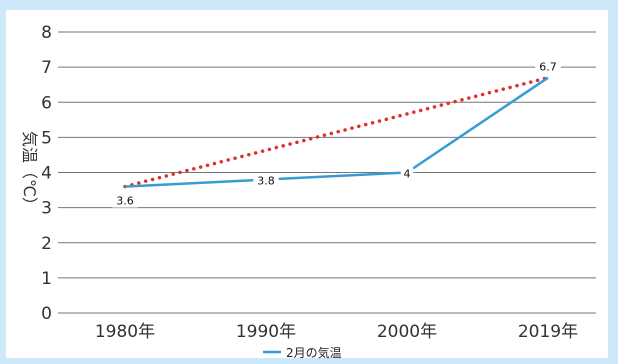  I want to click on y-axis-ticks: 0 1 2 3 4 5 6 7 8, so click(46, 173).